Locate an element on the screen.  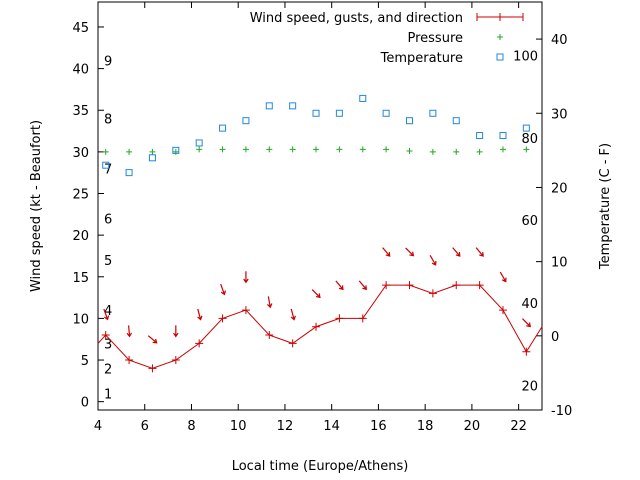
beaufort-label: 9 is located at coordinates (108, 61).